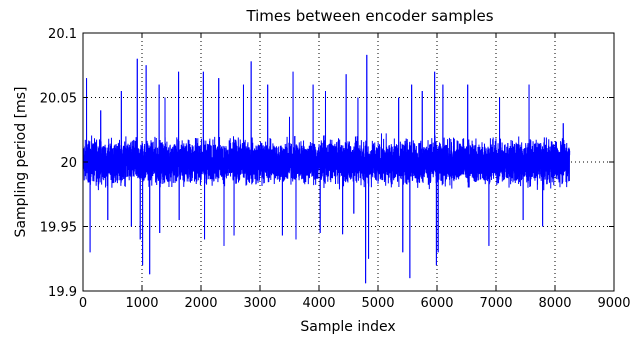 This screenshot has width=632, height=337. I want to click on y-tick-label: 19.95, so click(58, 228).